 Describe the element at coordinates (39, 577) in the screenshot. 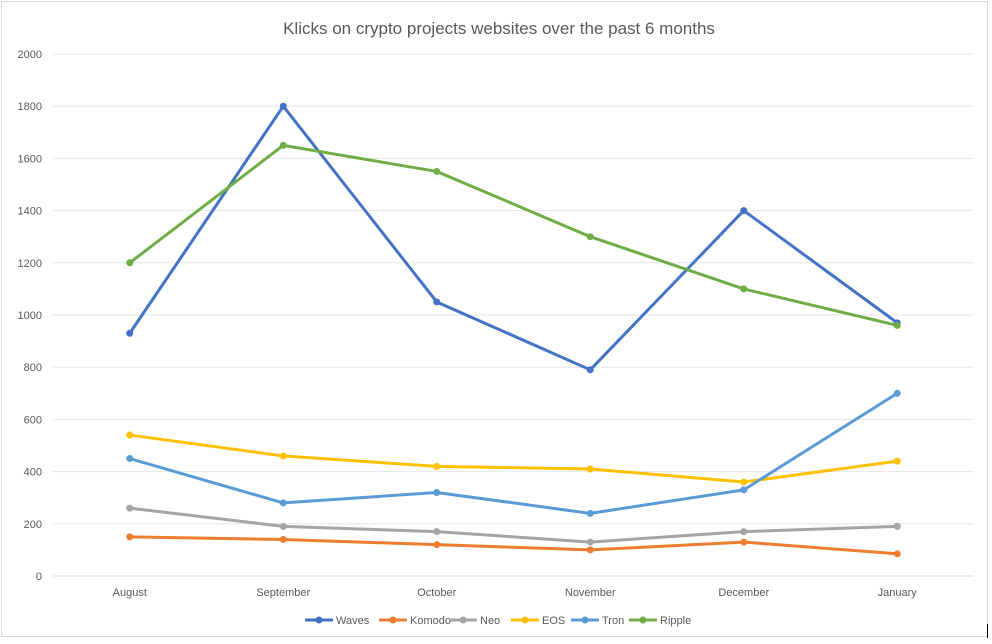

I see `y-tick-label: 0` at that location.